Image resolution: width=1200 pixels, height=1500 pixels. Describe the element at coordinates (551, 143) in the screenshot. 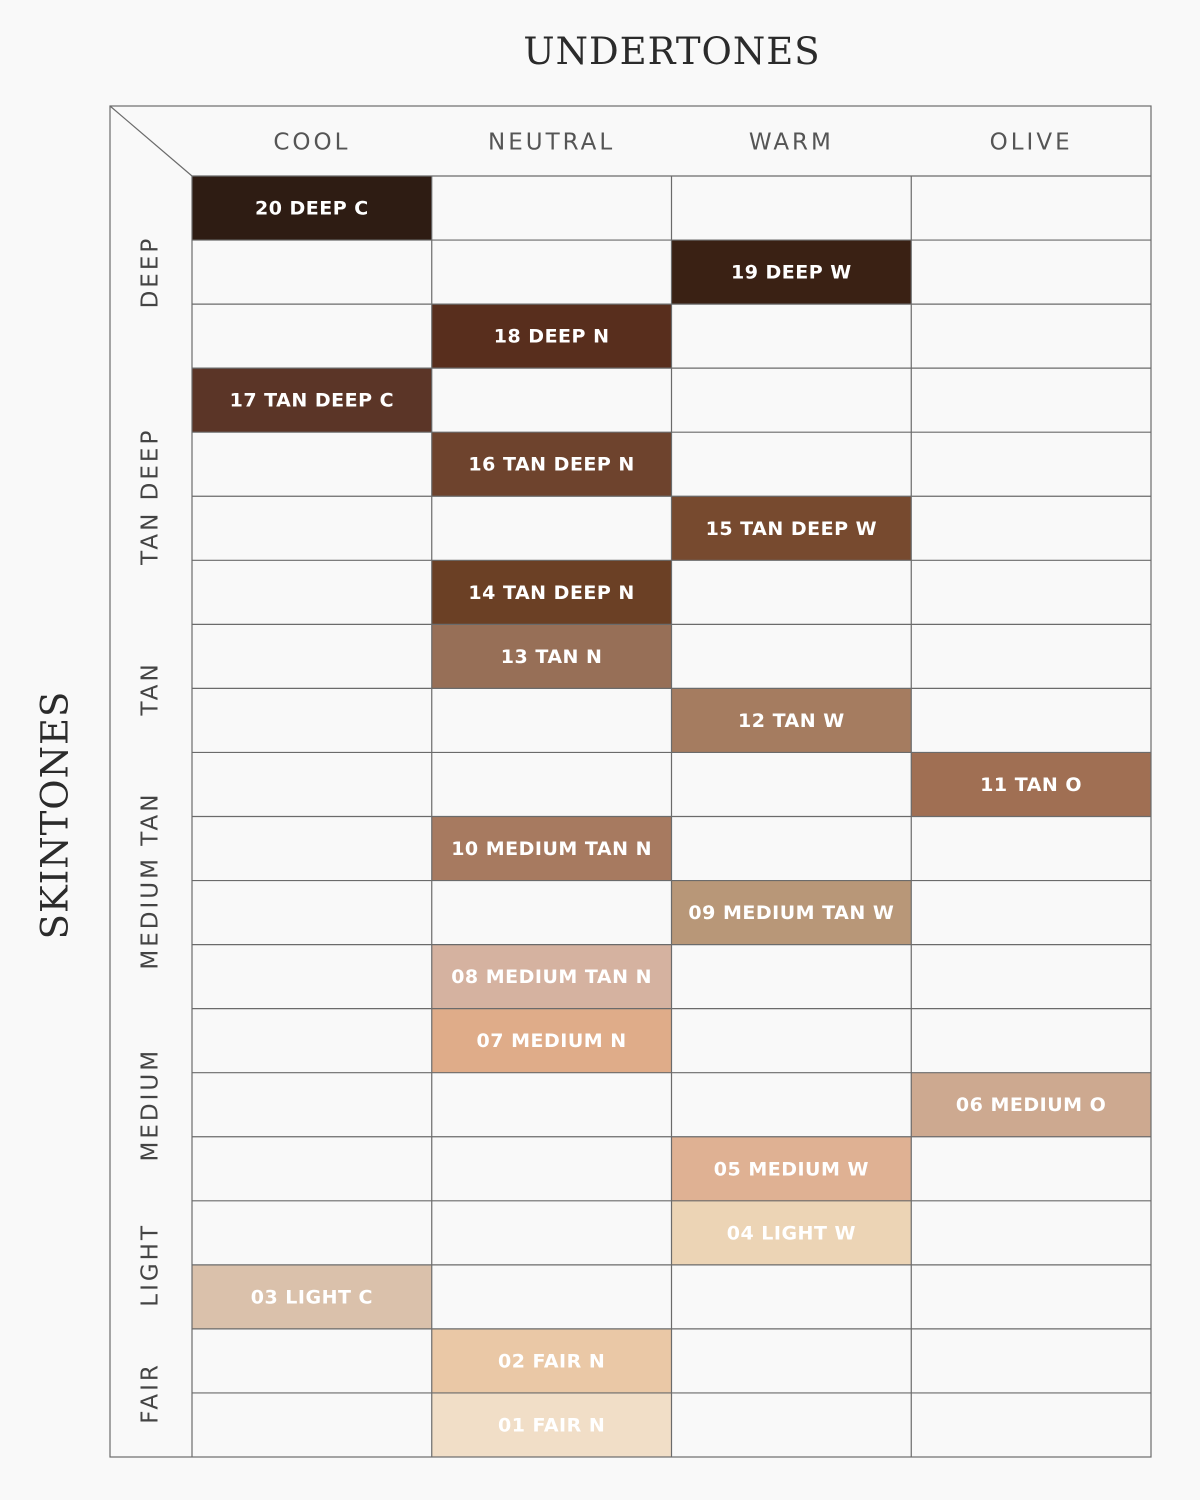

I see `column-header: NEUTRAL` at that location.